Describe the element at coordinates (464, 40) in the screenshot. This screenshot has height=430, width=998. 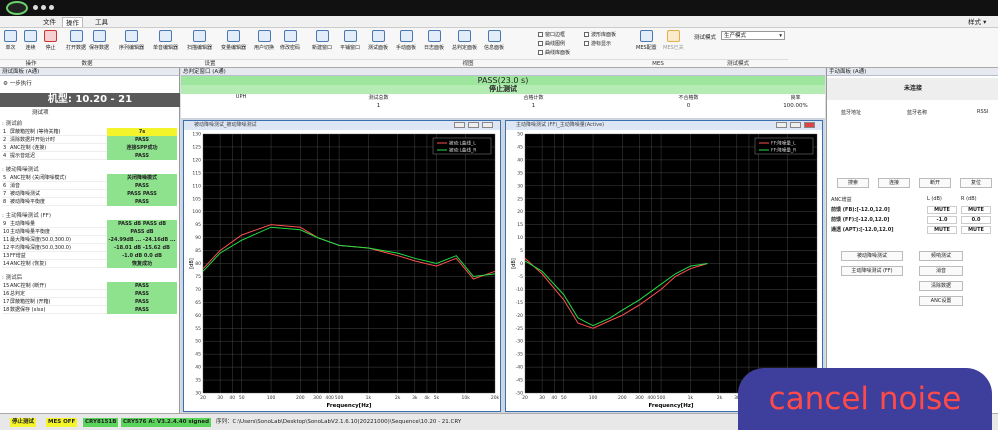
I see `verdict-panel-button: 总判定面板` at that location.